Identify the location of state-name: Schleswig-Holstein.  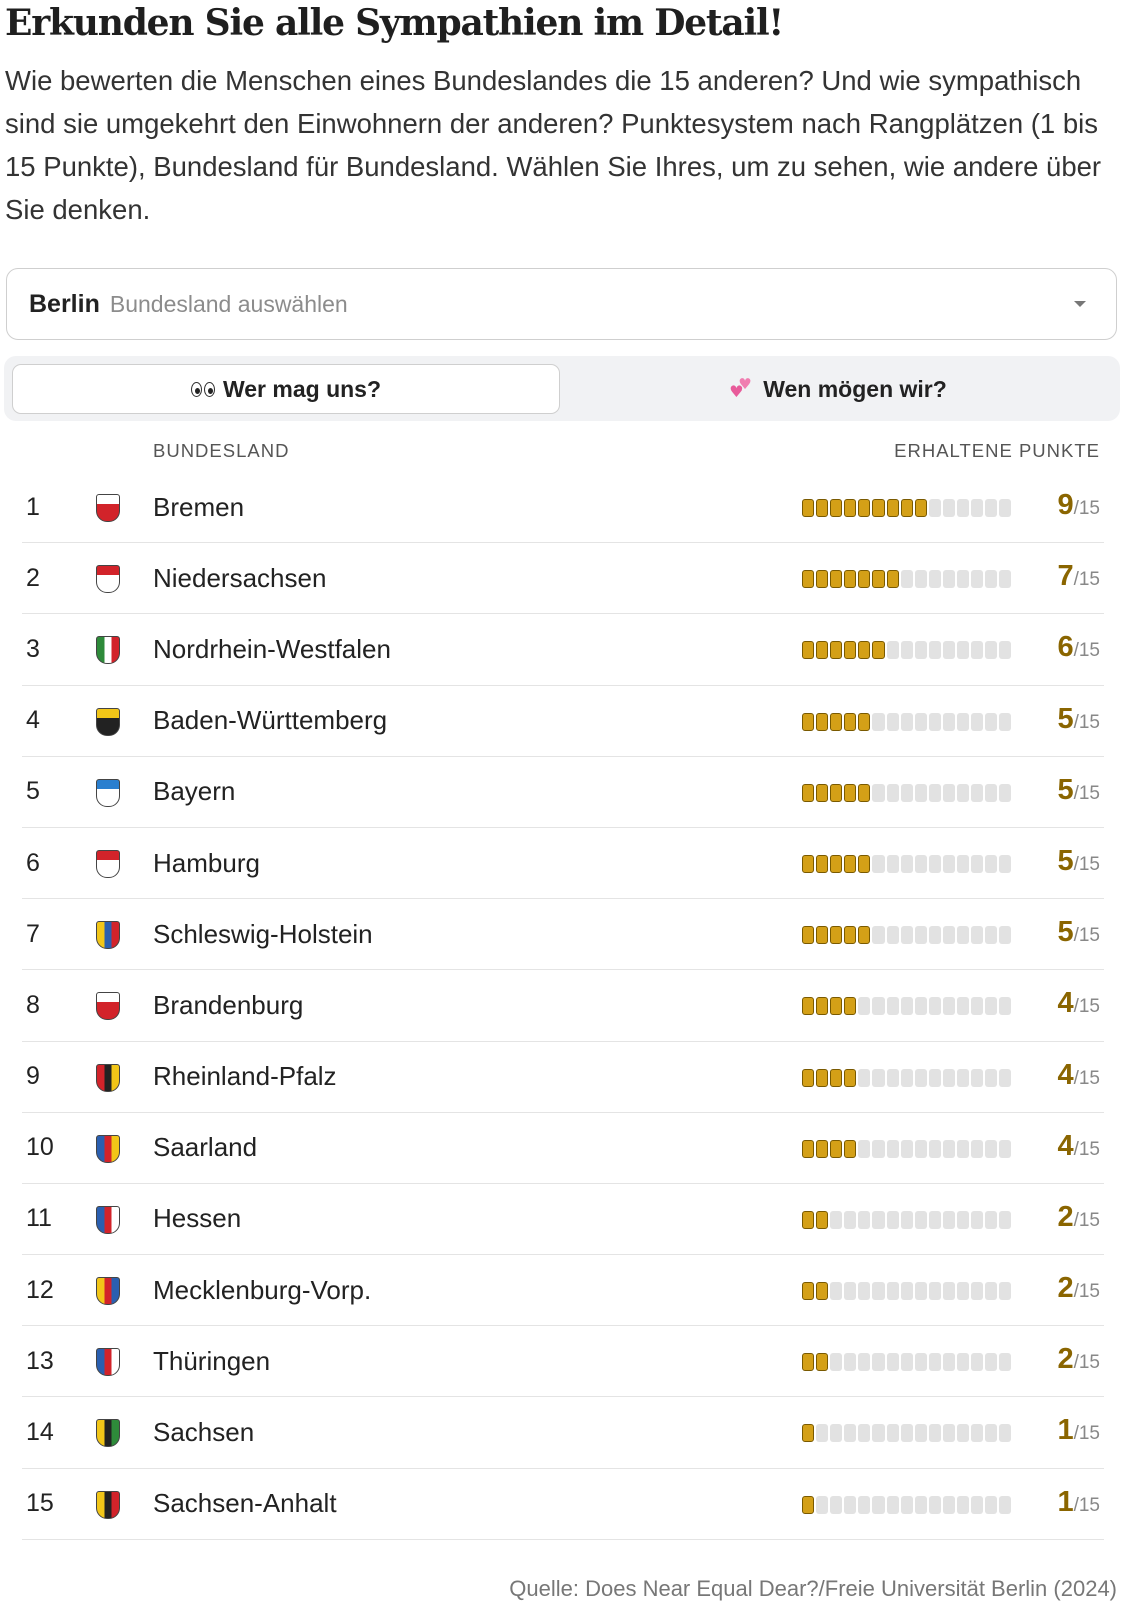
(263, 933).